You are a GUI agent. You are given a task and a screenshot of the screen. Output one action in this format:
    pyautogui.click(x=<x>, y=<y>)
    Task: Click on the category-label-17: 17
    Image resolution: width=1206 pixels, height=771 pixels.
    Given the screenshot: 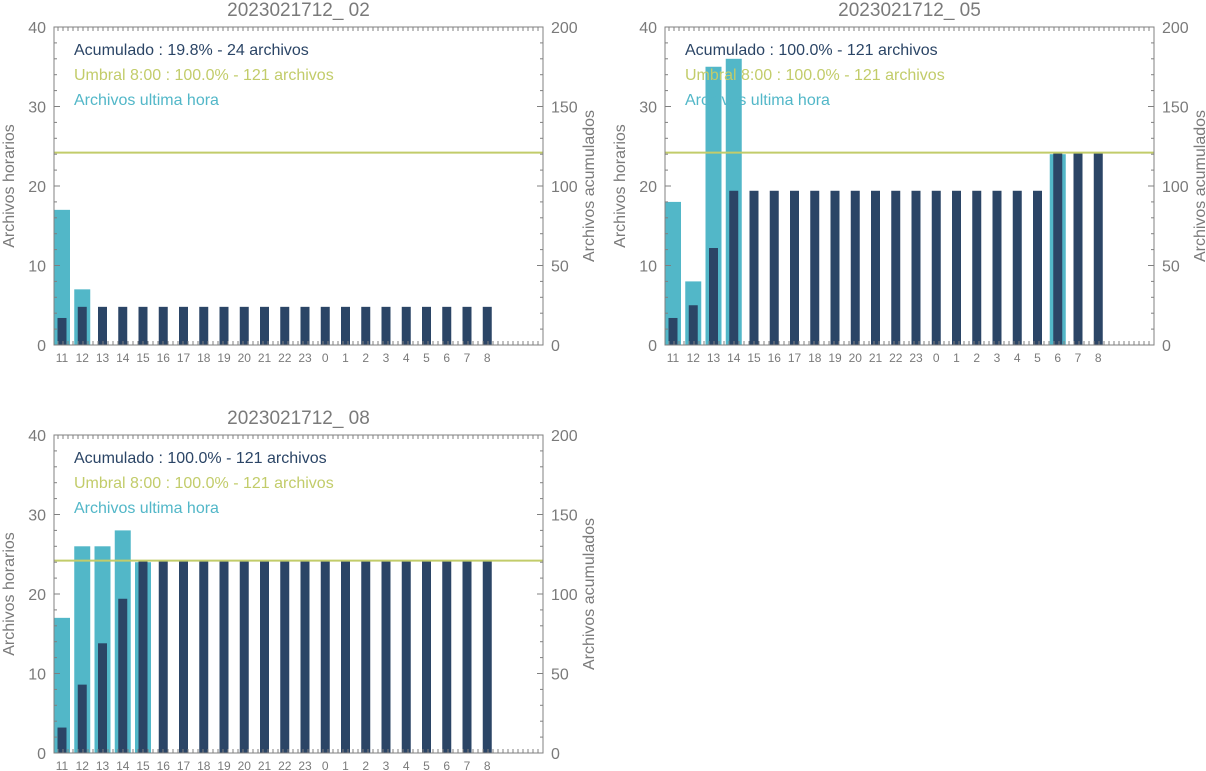 What is the action you would take?
    pyautogui.click(x=795, y=358)
    